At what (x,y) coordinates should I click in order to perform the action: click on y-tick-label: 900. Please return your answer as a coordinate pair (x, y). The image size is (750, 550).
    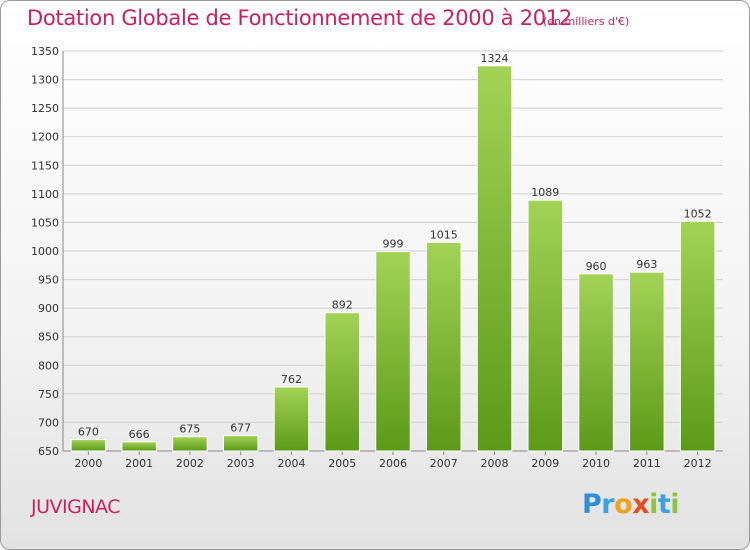
    Looking at the image, I should click on (48, 308).